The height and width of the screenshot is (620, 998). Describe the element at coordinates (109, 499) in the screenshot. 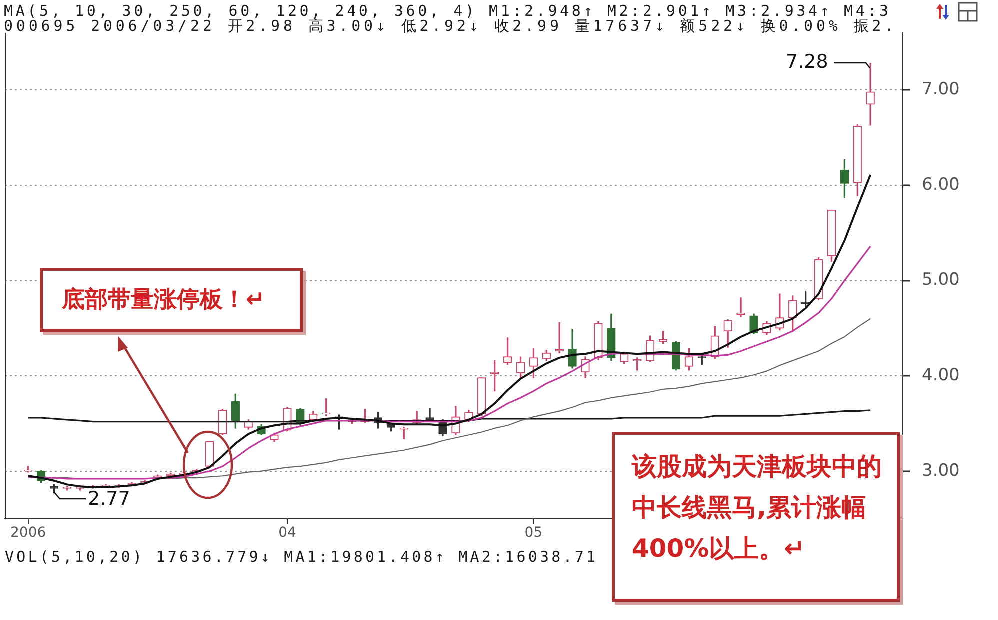

I see `annotation: 2.77` at that location.